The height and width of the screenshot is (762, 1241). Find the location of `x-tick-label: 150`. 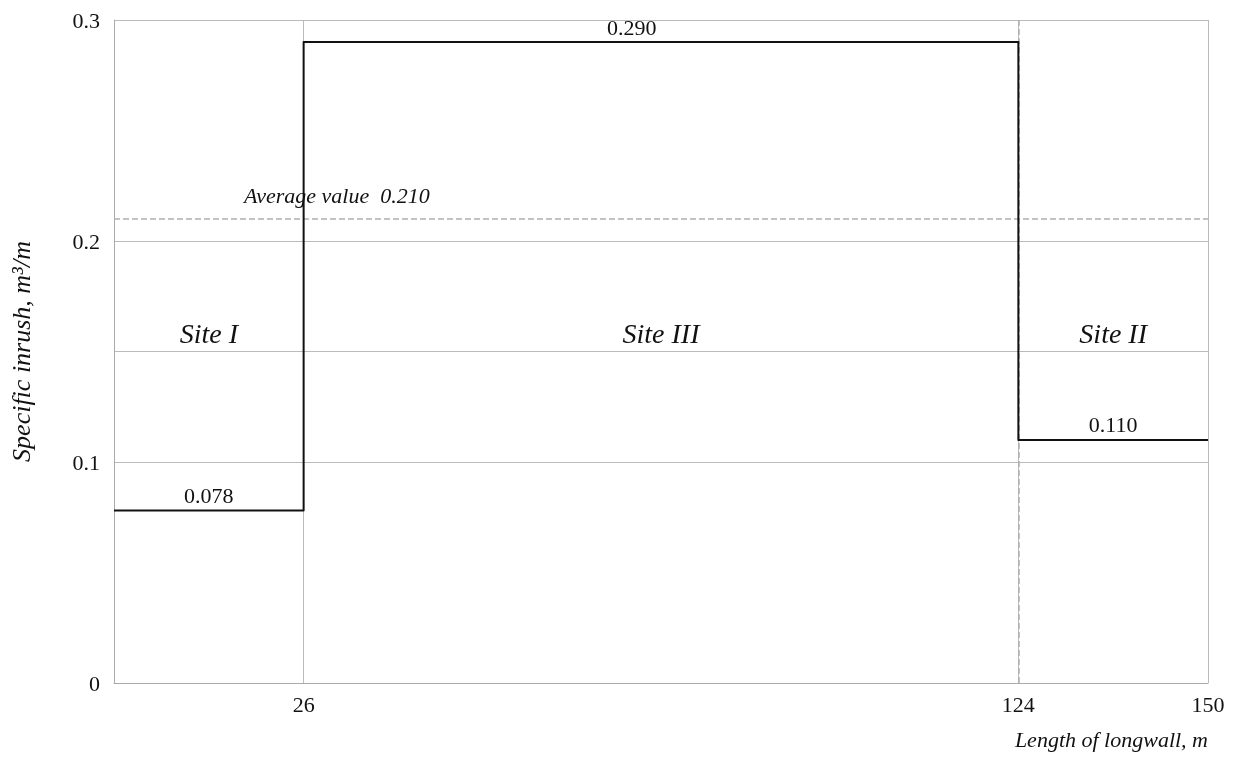

x-tick-label: 150 is located at coordinates (1208, 704).